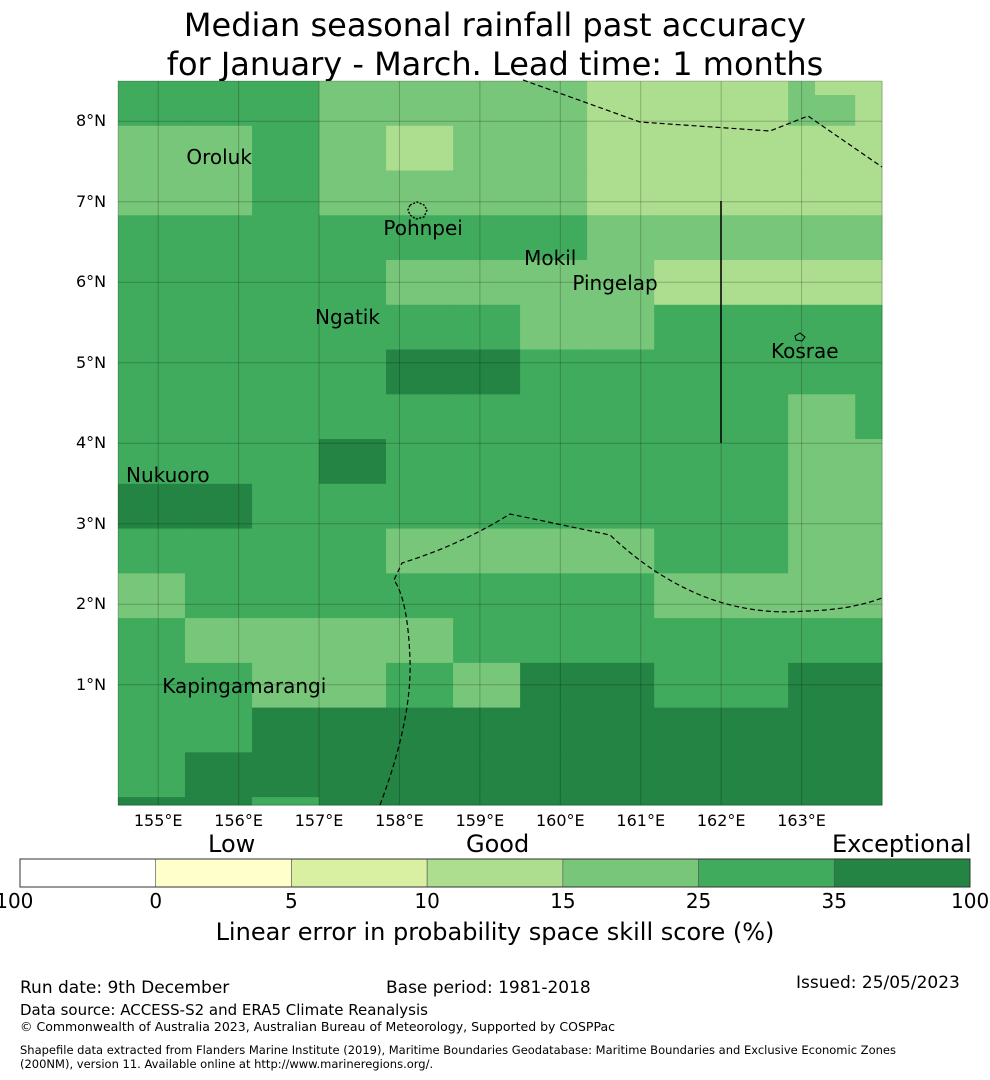 Image resolution: width=990 pixels, height=1080 pixels. Describe the element at coordinates (423, 228) in the screenshot. I see `island-label-pohnpei: Pohnpei` at that location.